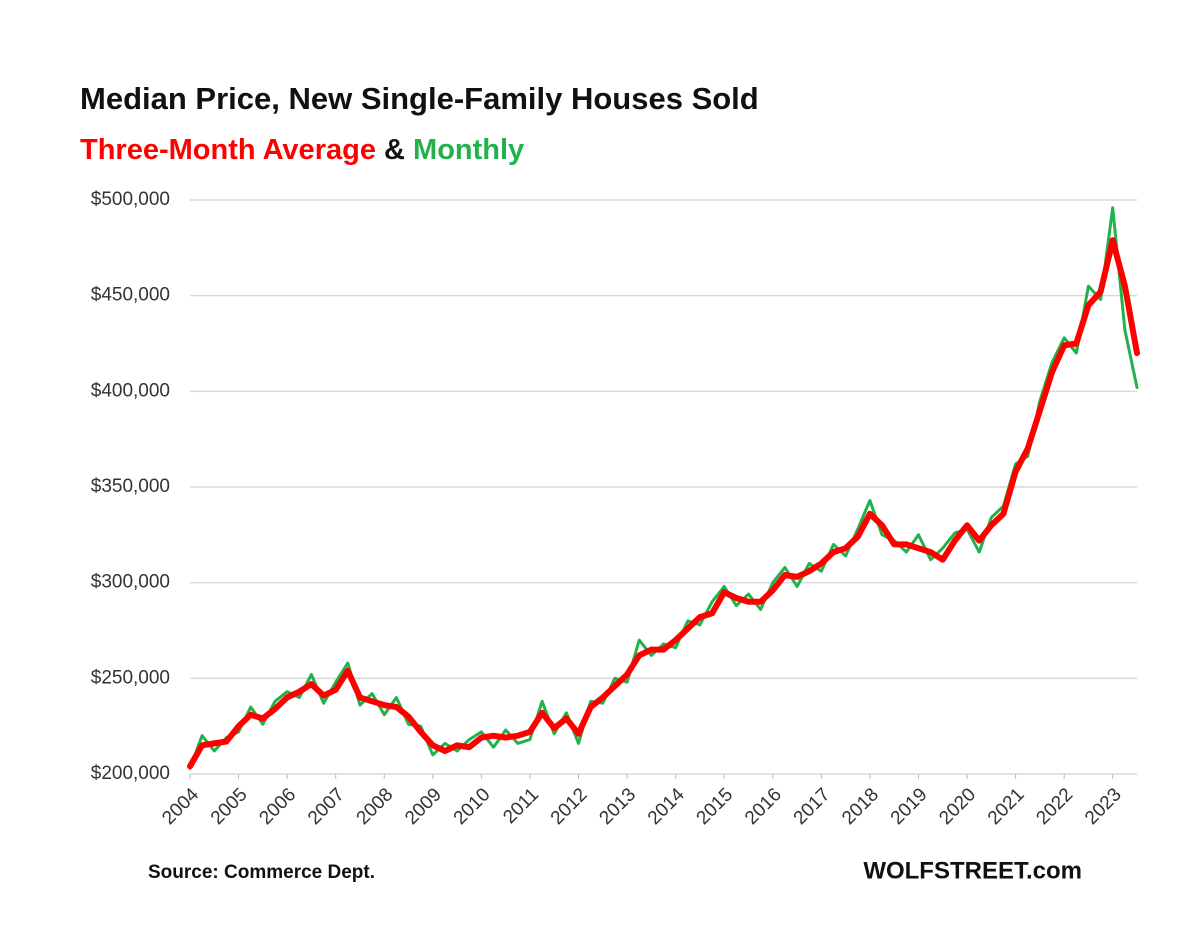  What do you see at coordinates (180, 806) in the screenshot?
I see `x-tick-label: 2004` at bounding box center [180, 806].